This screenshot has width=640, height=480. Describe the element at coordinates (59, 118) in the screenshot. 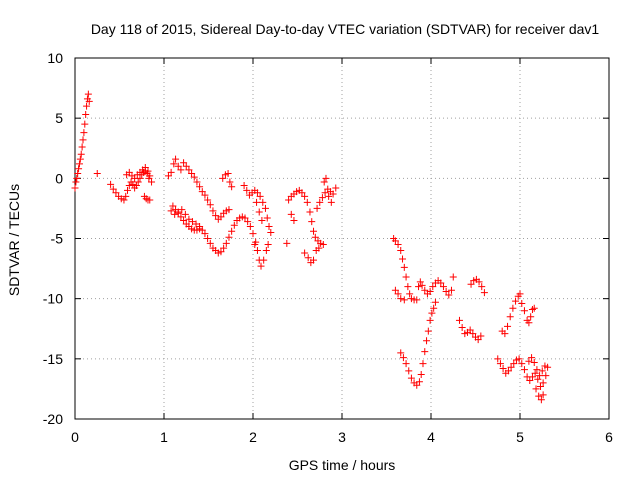

I see `y-tick-label: 5` at that location.